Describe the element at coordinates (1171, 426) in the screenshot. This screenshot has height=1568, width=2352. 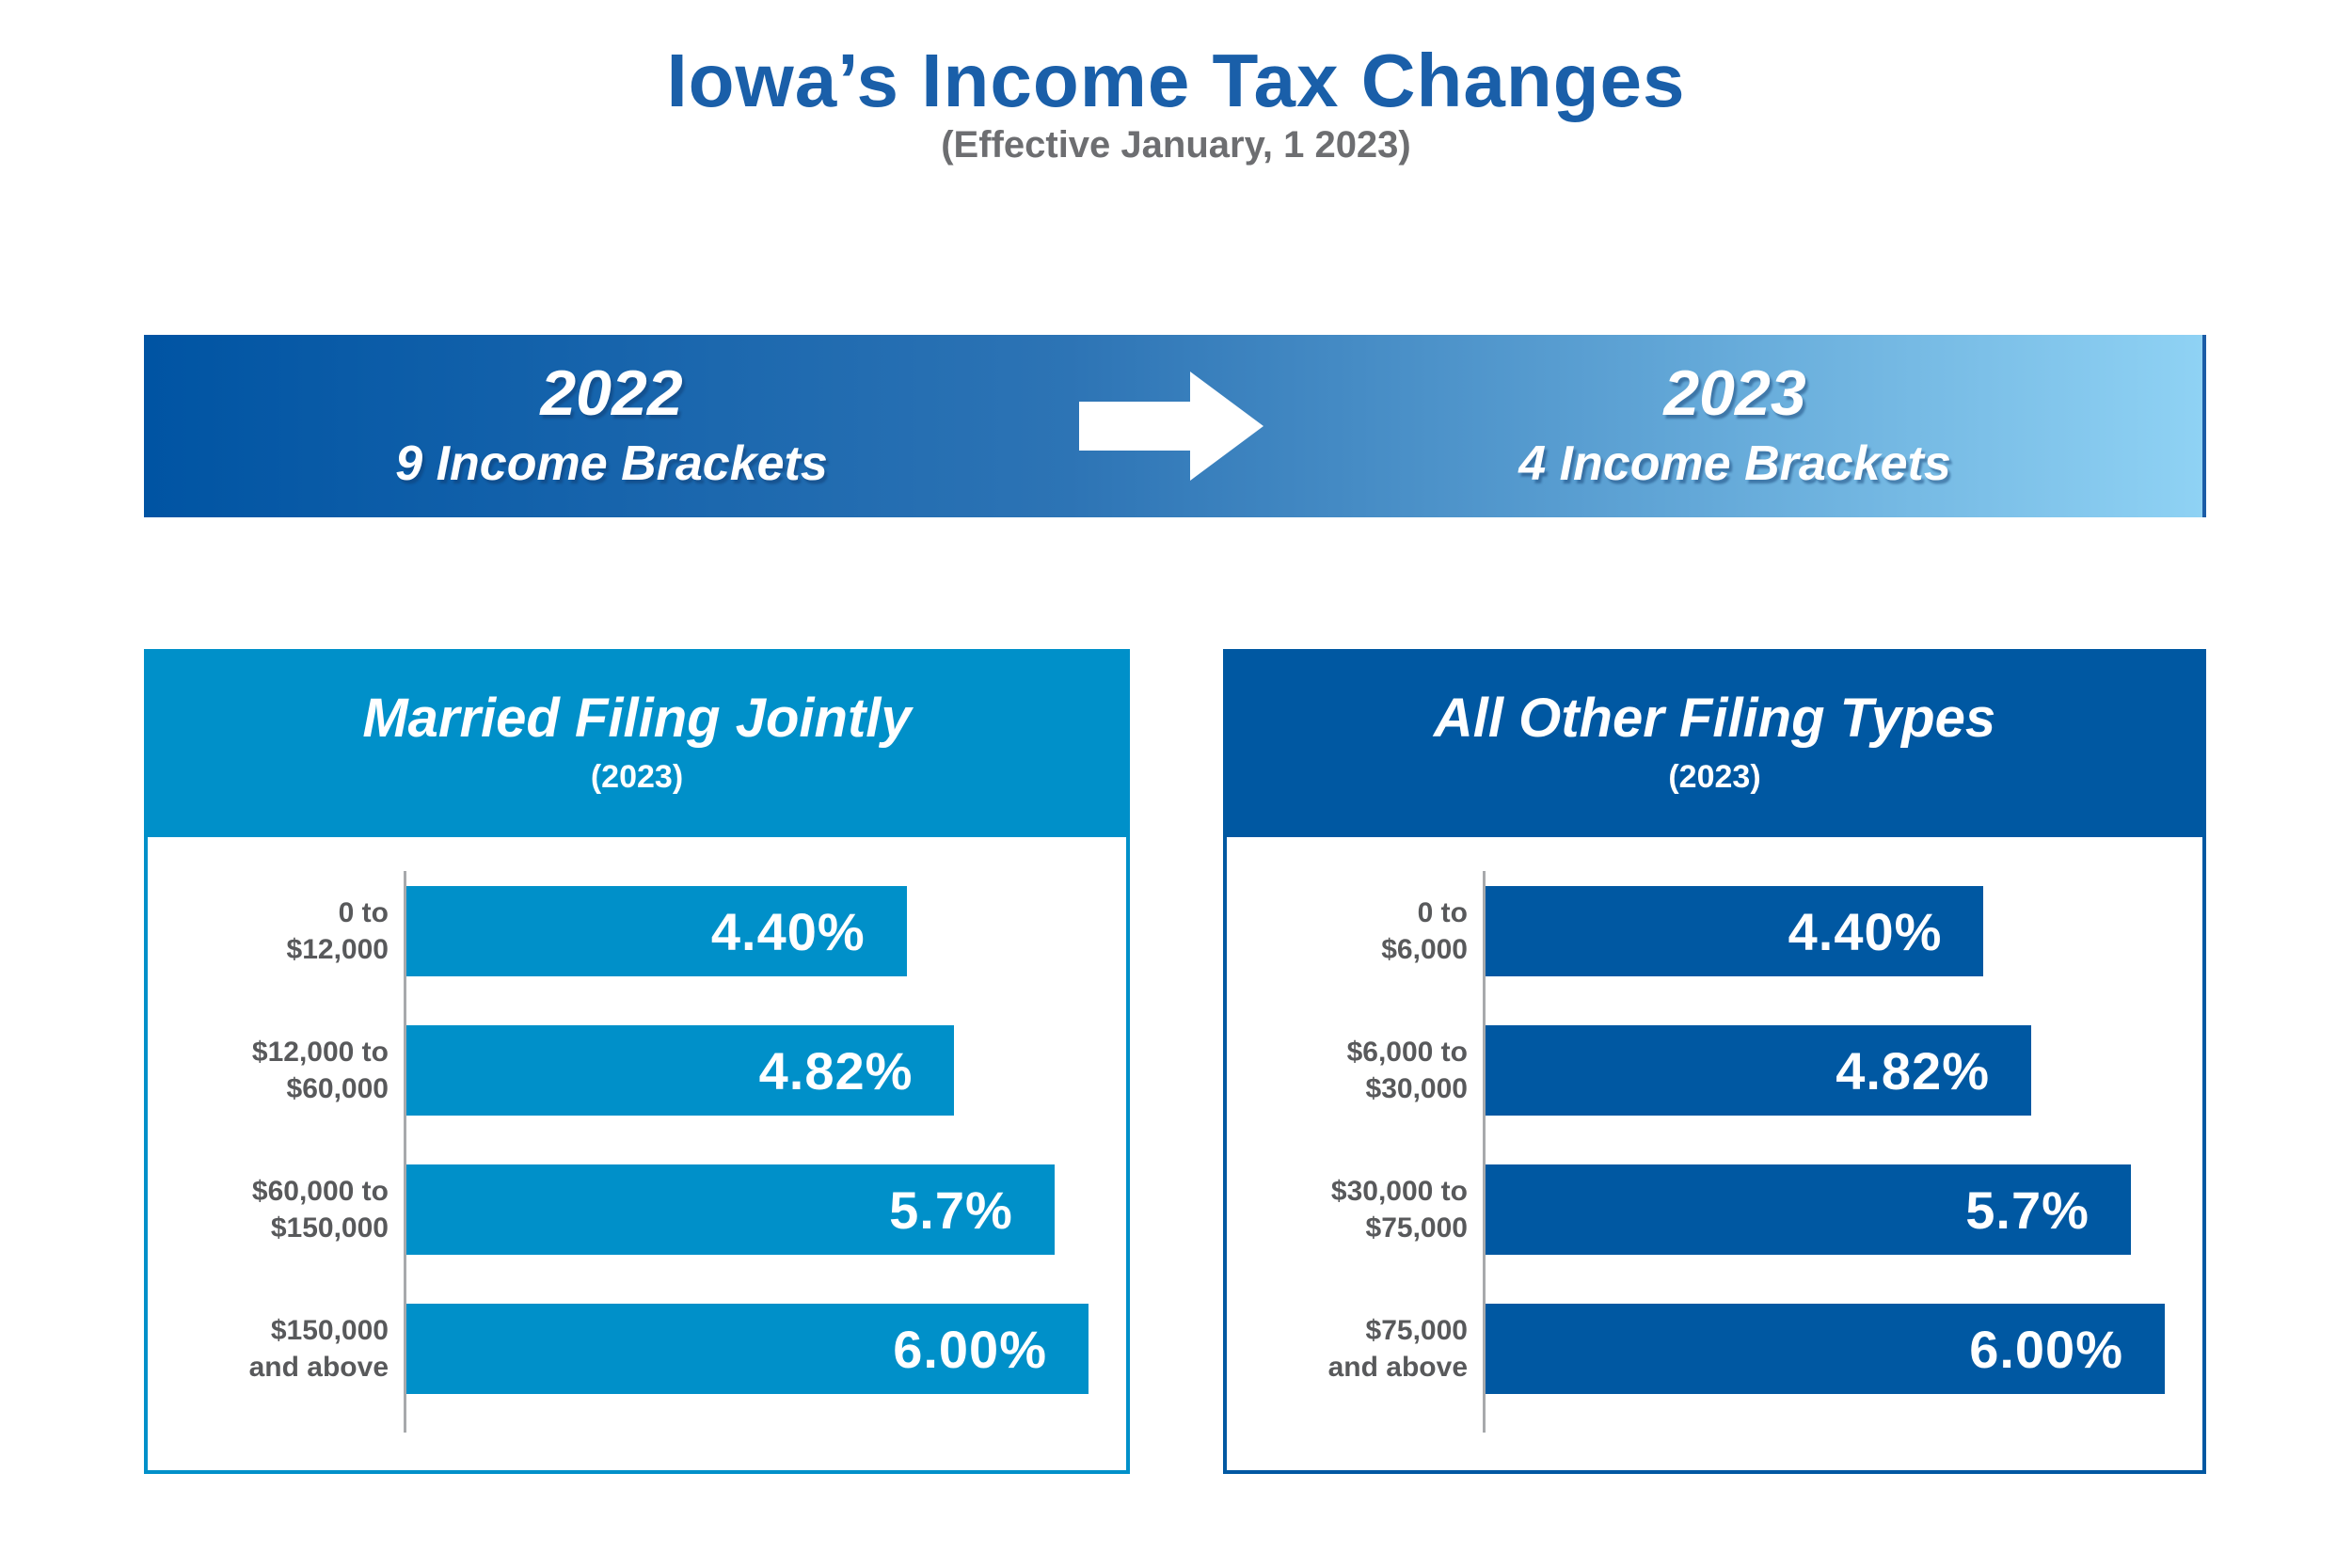
I see `right-arrow-icon` at that location.